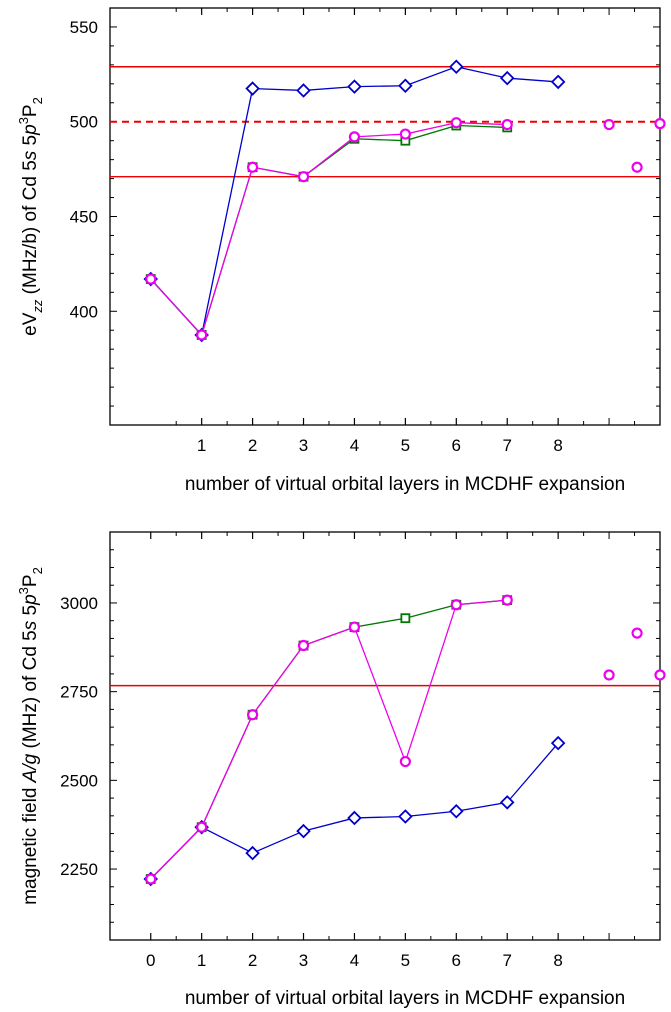 The width and height of the screenshot is (671, 1012). What do you see at coordinates (84, 122) in the screenshot?
I see `y-tick-label: 500` at bounding box center [84, 122].